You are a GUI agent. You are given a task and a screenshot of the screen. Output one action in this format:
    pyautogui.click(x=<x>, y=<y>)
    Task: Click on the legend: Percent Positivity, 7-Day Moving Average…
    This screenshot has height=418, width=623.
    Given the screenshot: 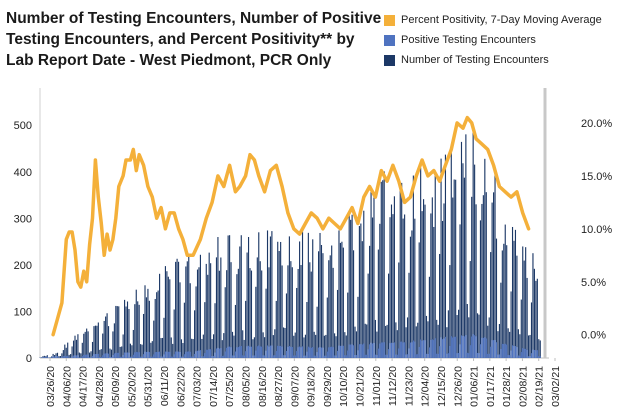 What is the action you would take?
    pyautogui.click(x=502, y=40)
    